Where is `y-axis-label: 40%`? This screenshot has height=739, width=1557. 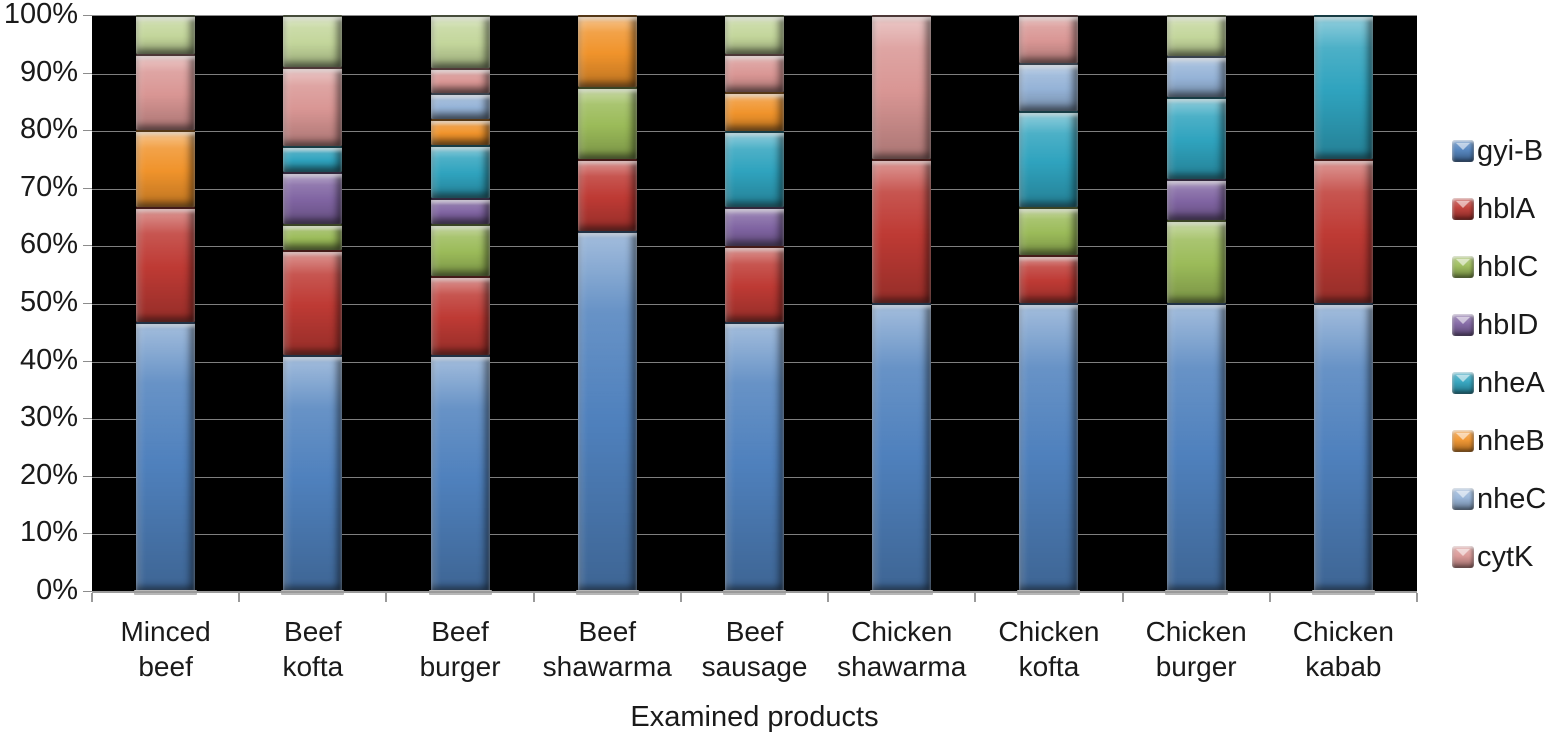
y-axis-label: 40% is located at coordinates (48, 359).